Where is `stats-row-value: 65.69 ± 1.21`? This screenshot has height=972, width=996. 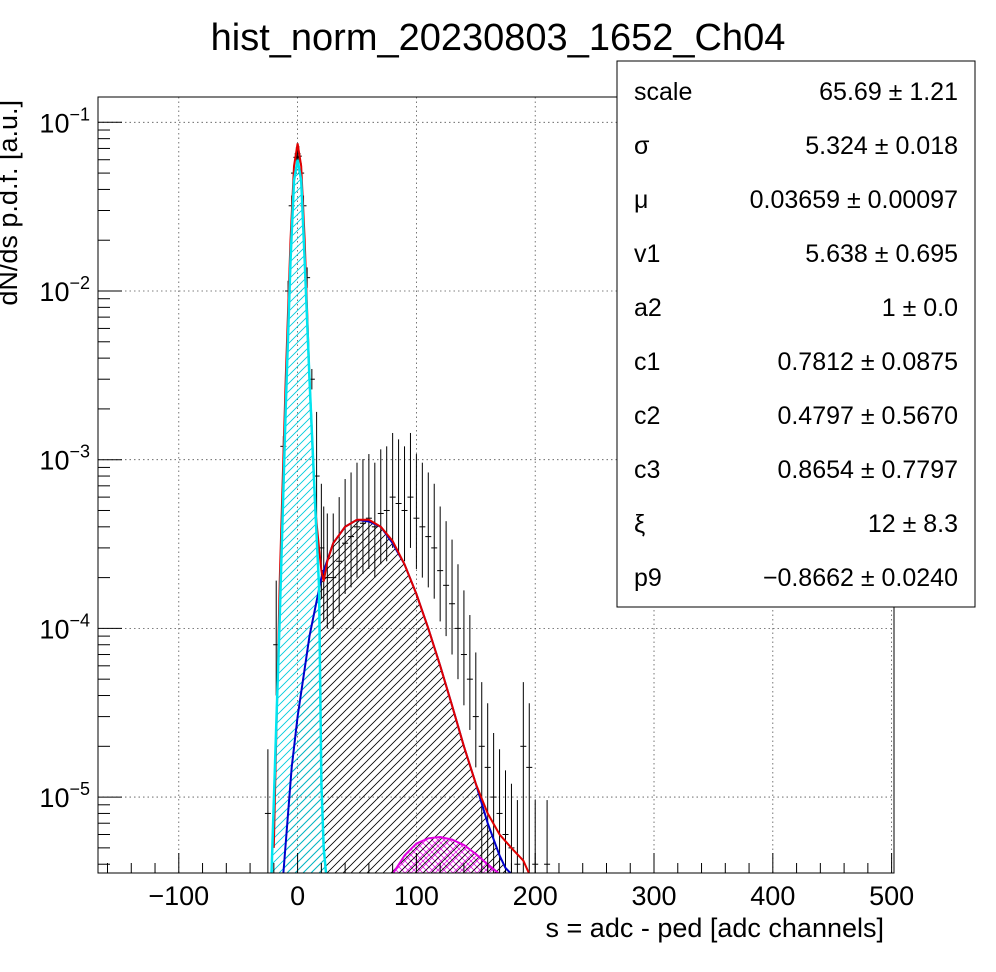
stats-row-value: 65.69 ± 1.21 is located at coordinates (888, 92).